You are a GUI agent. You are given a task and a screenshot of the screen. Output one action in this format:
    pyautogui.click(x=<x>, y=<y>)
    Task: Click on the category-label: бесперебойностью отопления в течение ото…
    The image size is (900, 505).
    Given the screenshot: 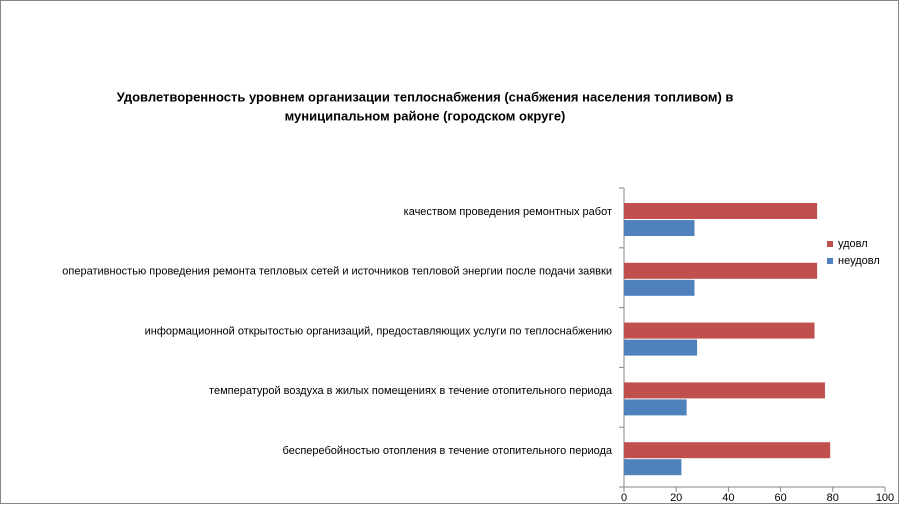 What is the action you would take?
    pyautogui.click(x=448, y=451)
    